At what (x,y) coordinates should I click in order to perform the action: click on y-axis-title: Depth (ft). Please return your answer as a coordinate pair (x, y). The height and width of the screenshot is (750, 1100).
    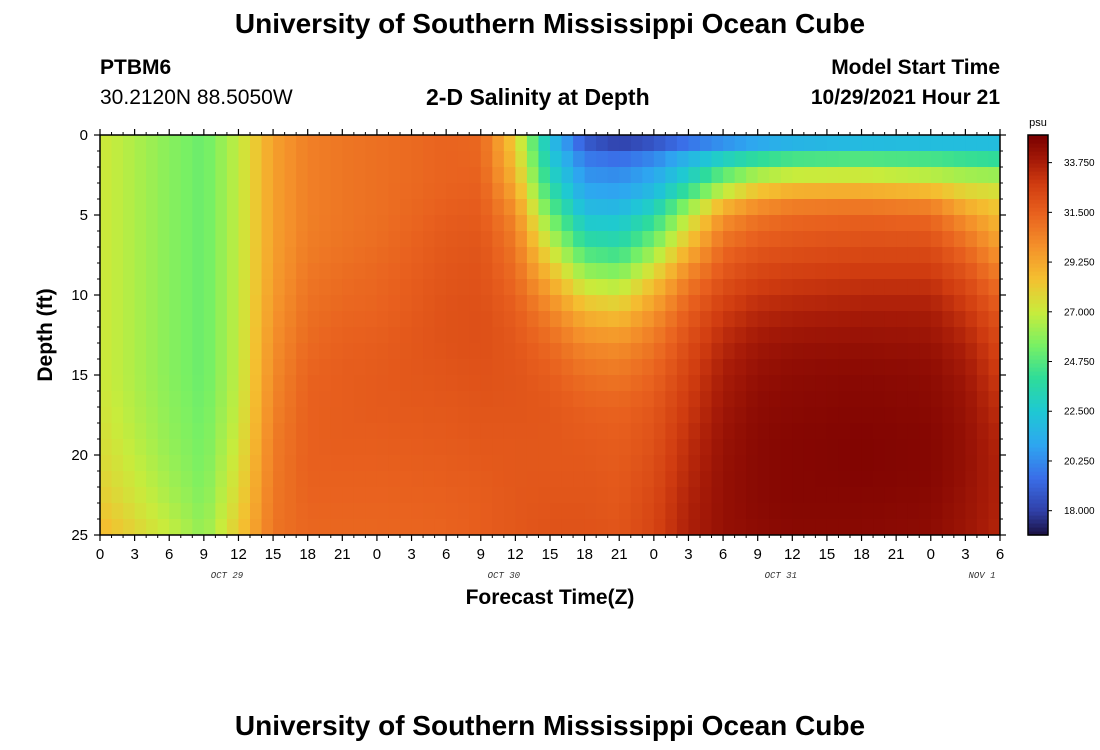
    Looking at the image, I should click on (45, 334).